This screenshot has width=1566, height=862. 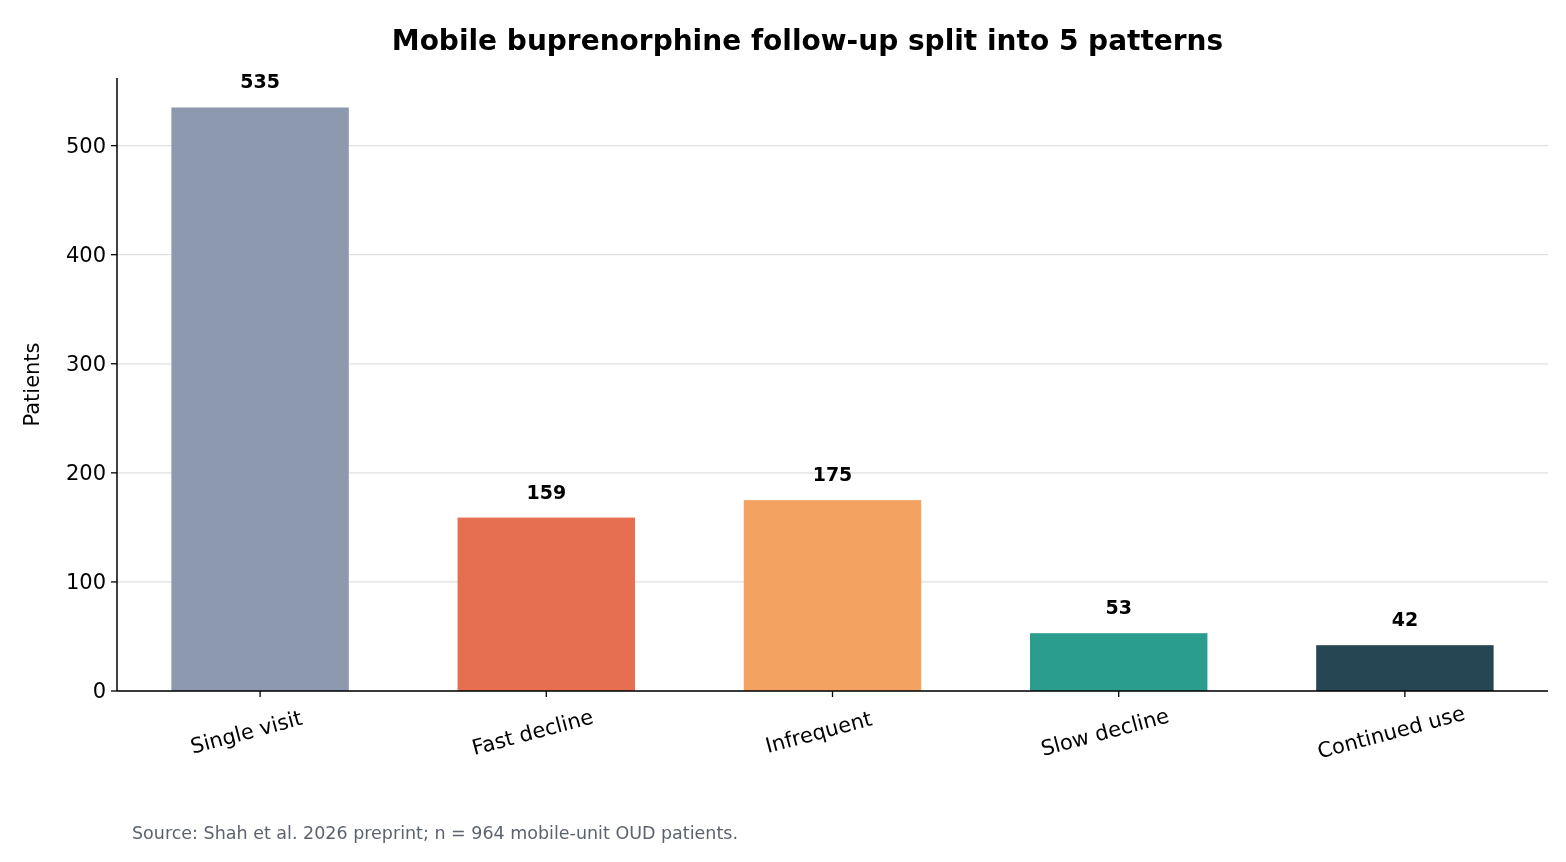 What do you see at coordinates (85, 473) in the screenshot?
I see `y-tick-label: 200` at bounding box center [85, 473].